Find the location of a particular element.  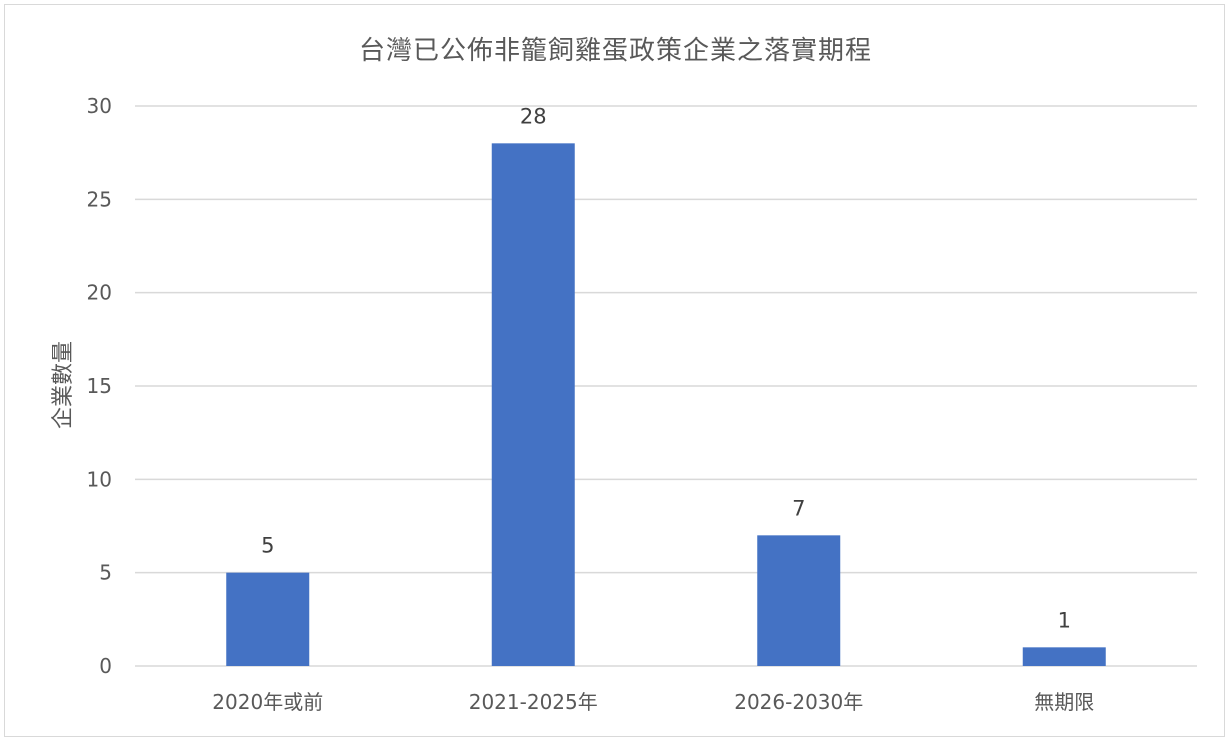

y-tick-label: 20 is located at coordinates (99, 293).